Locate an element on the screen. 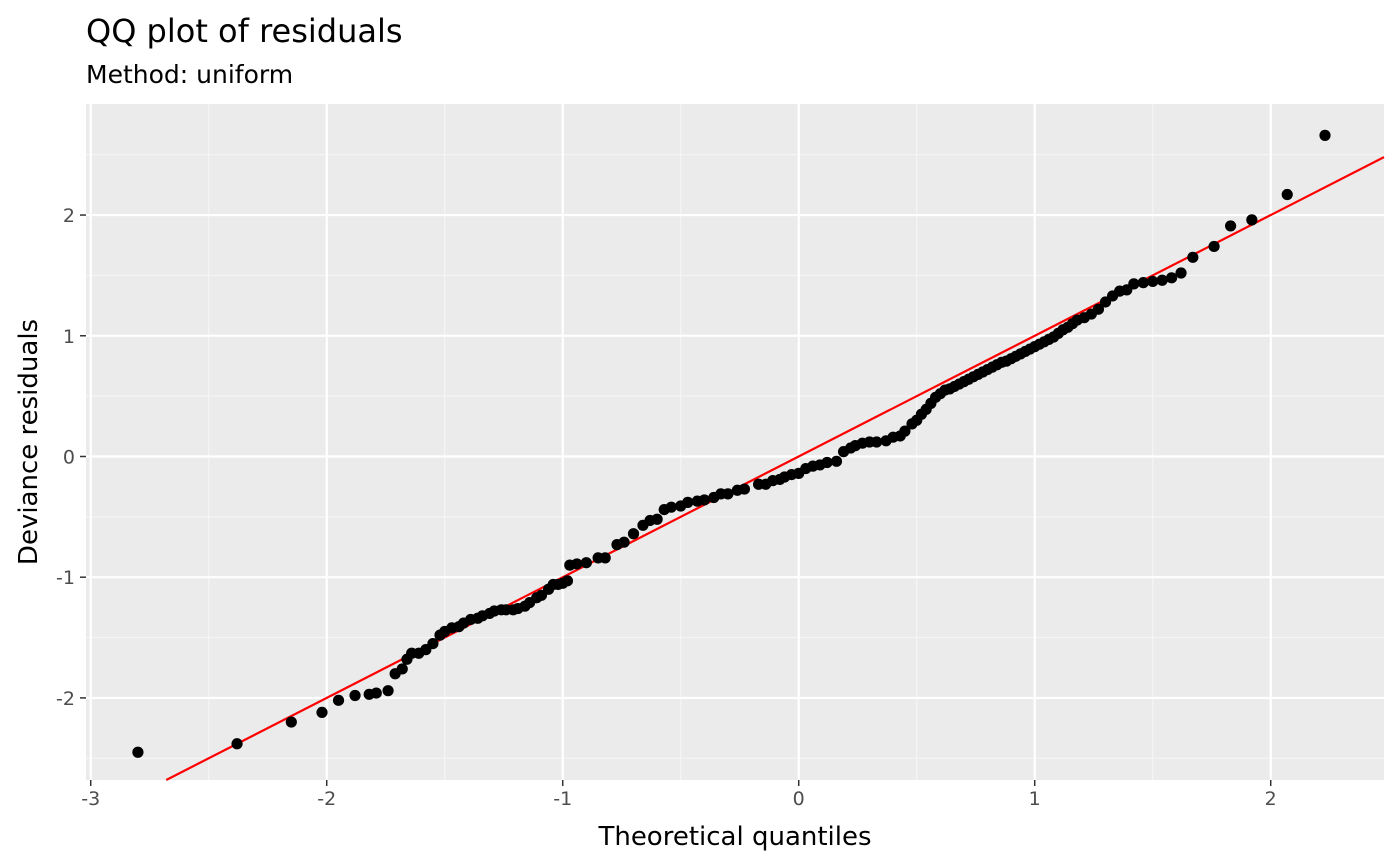 This screenshot has width=1400, height=866. y-tick-label: 0 is located at coordinates (69, 457).